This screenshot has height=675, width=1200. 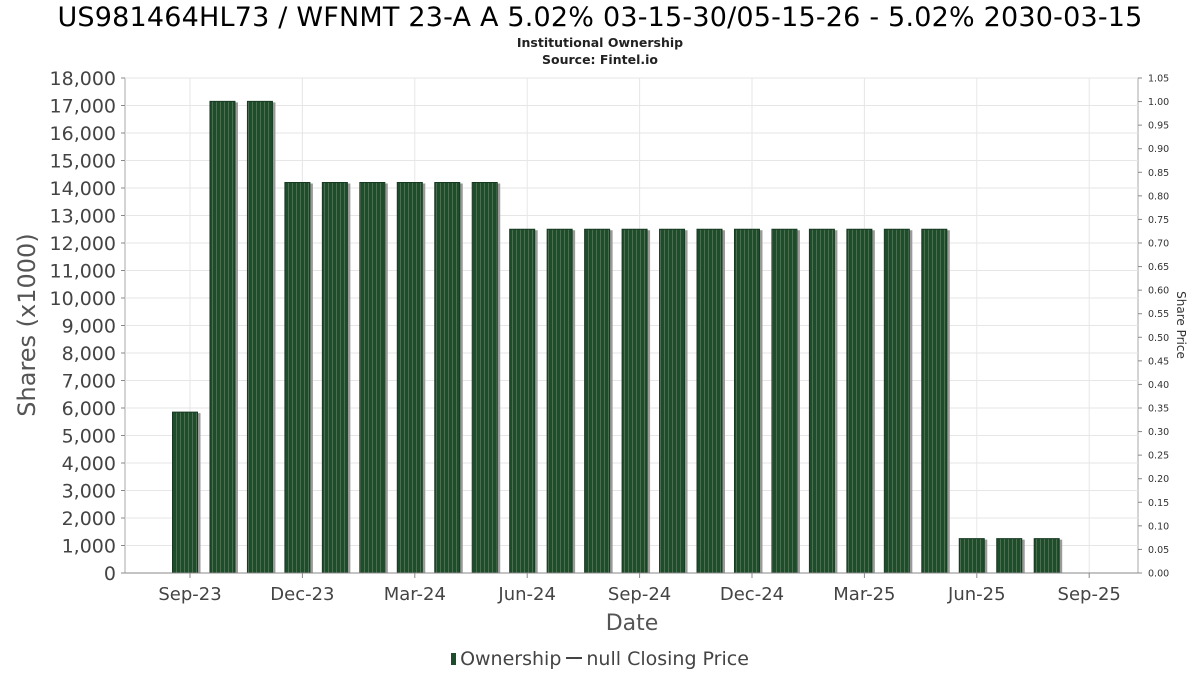 I want to click on y-tick-label: 18,000, so click(x=83, y=79).